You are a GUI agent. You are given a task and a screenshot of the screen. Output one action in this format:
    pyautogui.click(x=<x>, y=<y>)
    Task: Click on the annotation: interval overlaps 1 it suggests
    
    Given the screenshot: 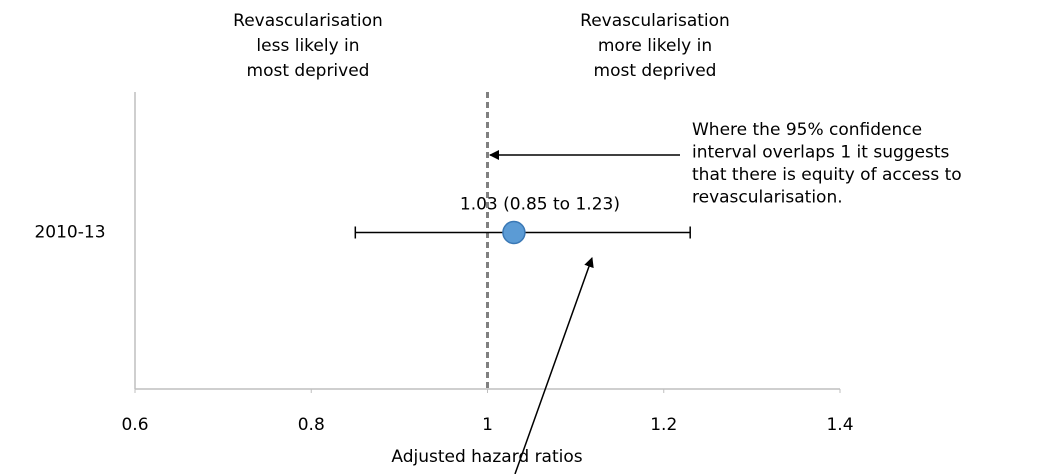 What is the action you would take?
    pyautogui.click(x=821, y=153)
    